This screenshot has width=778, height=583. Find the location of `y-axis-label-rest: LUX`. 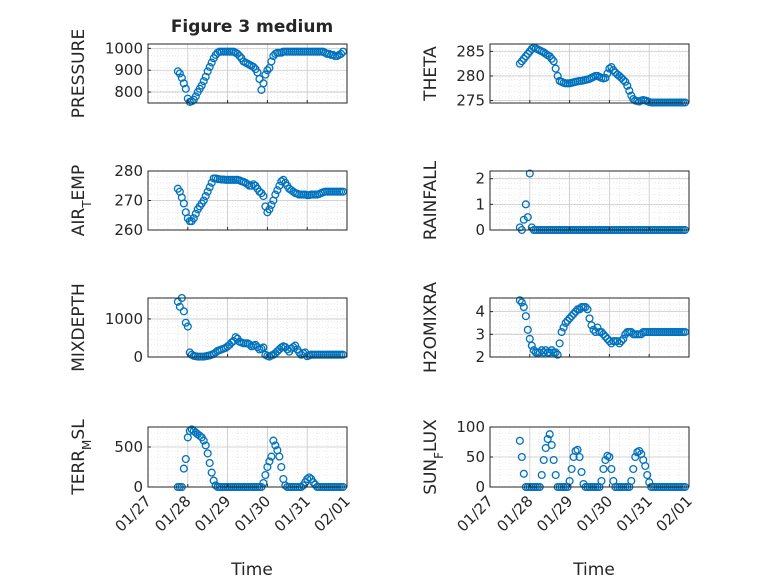

y-axis-label-rest: LUX is located at coordinates (431, 435).